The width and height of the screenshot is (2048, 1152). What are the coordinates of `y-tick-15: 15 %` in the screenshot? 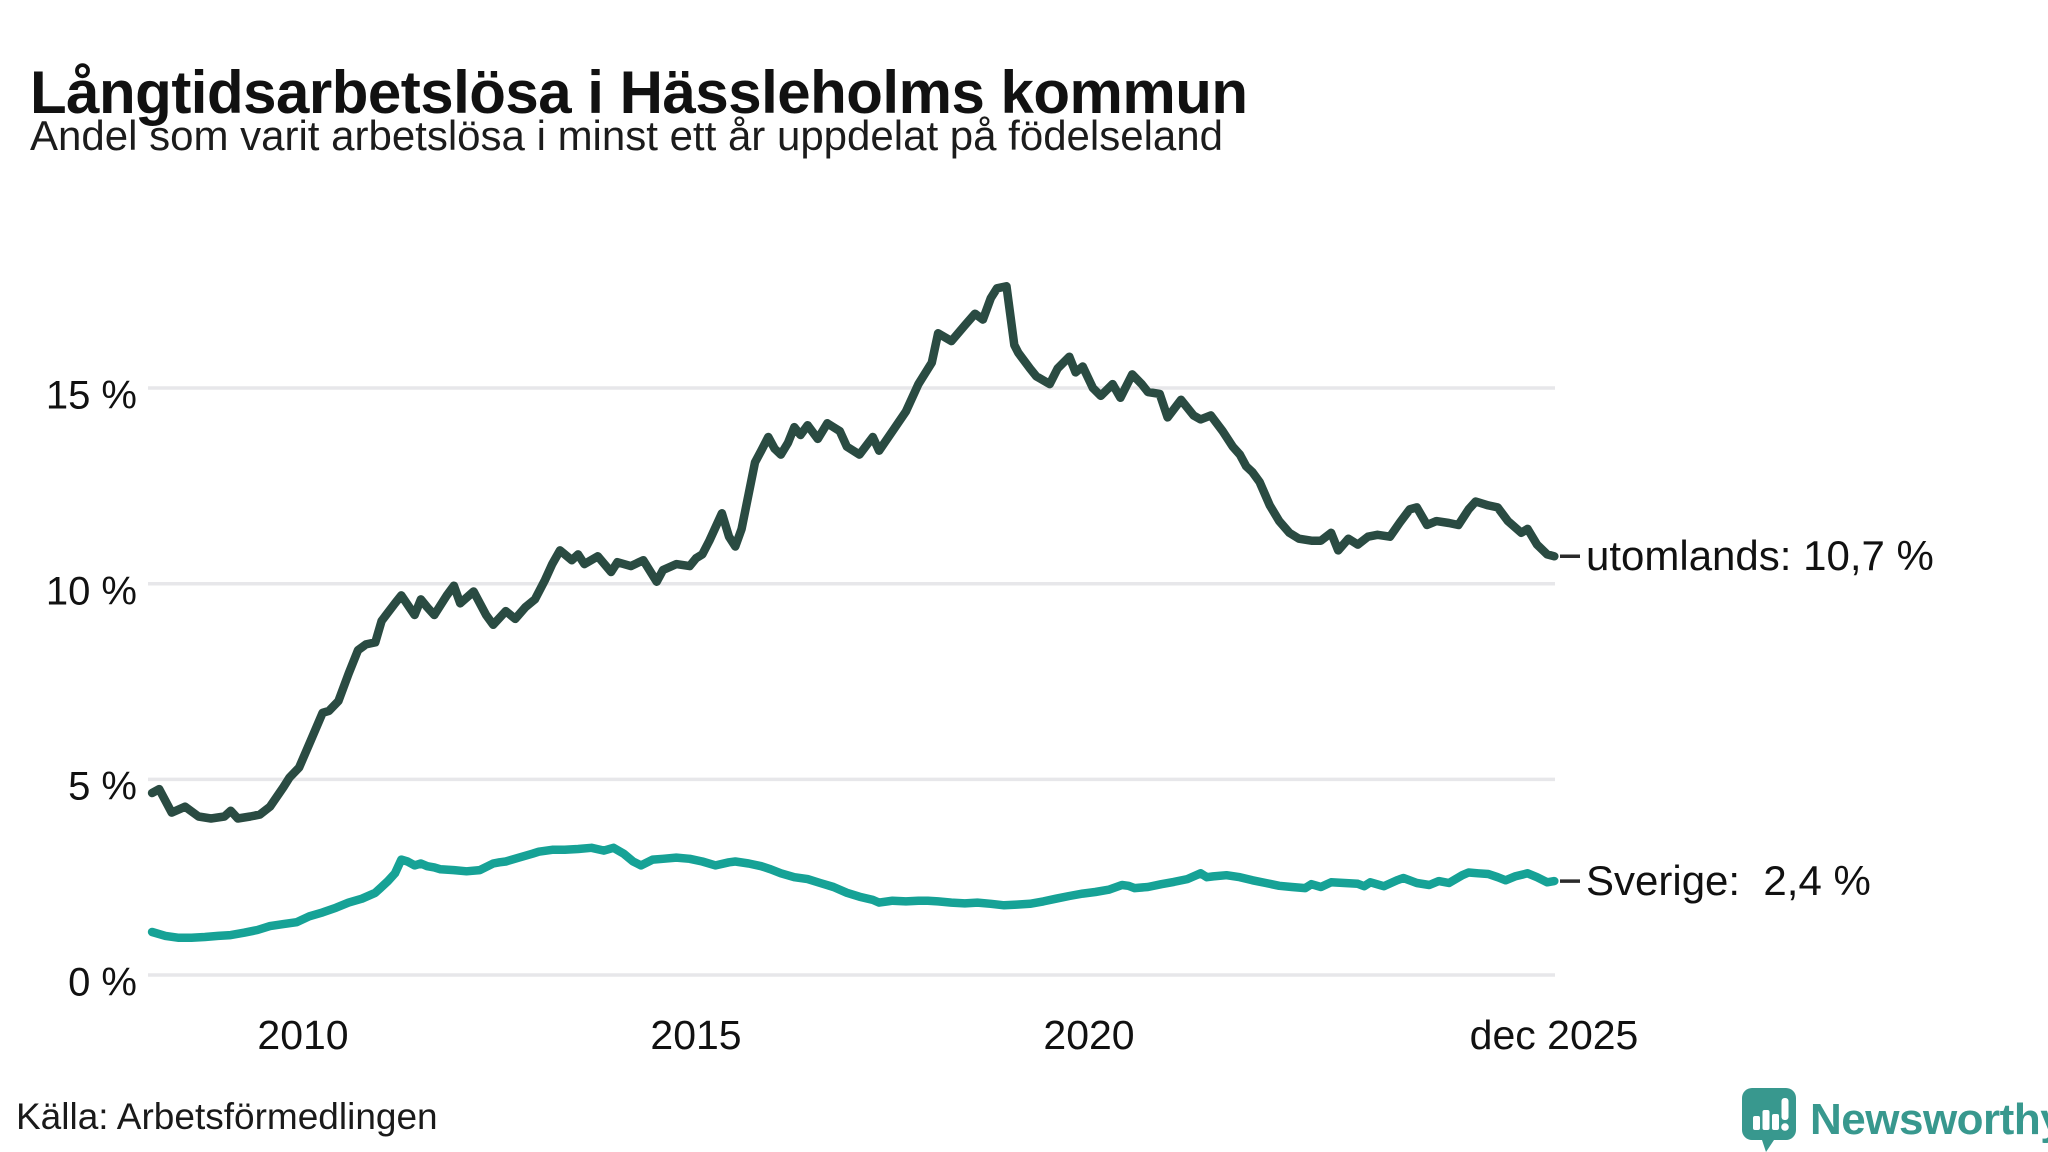 It's located at (91, 395).